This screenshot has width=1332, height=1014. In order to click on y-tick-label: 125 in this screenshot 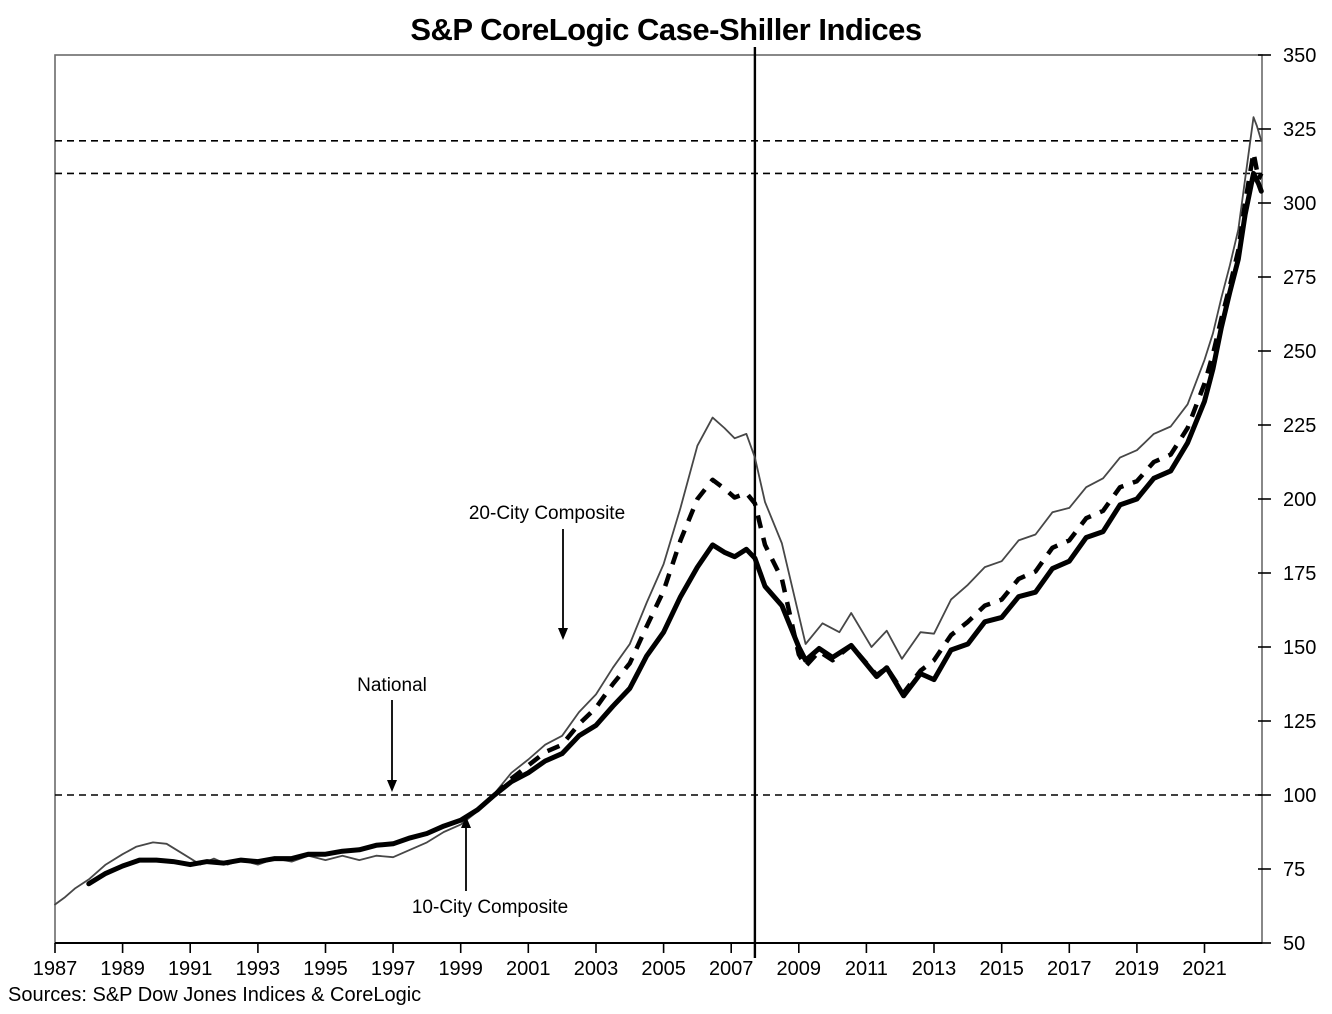, I will do `click(1299, 722)`.